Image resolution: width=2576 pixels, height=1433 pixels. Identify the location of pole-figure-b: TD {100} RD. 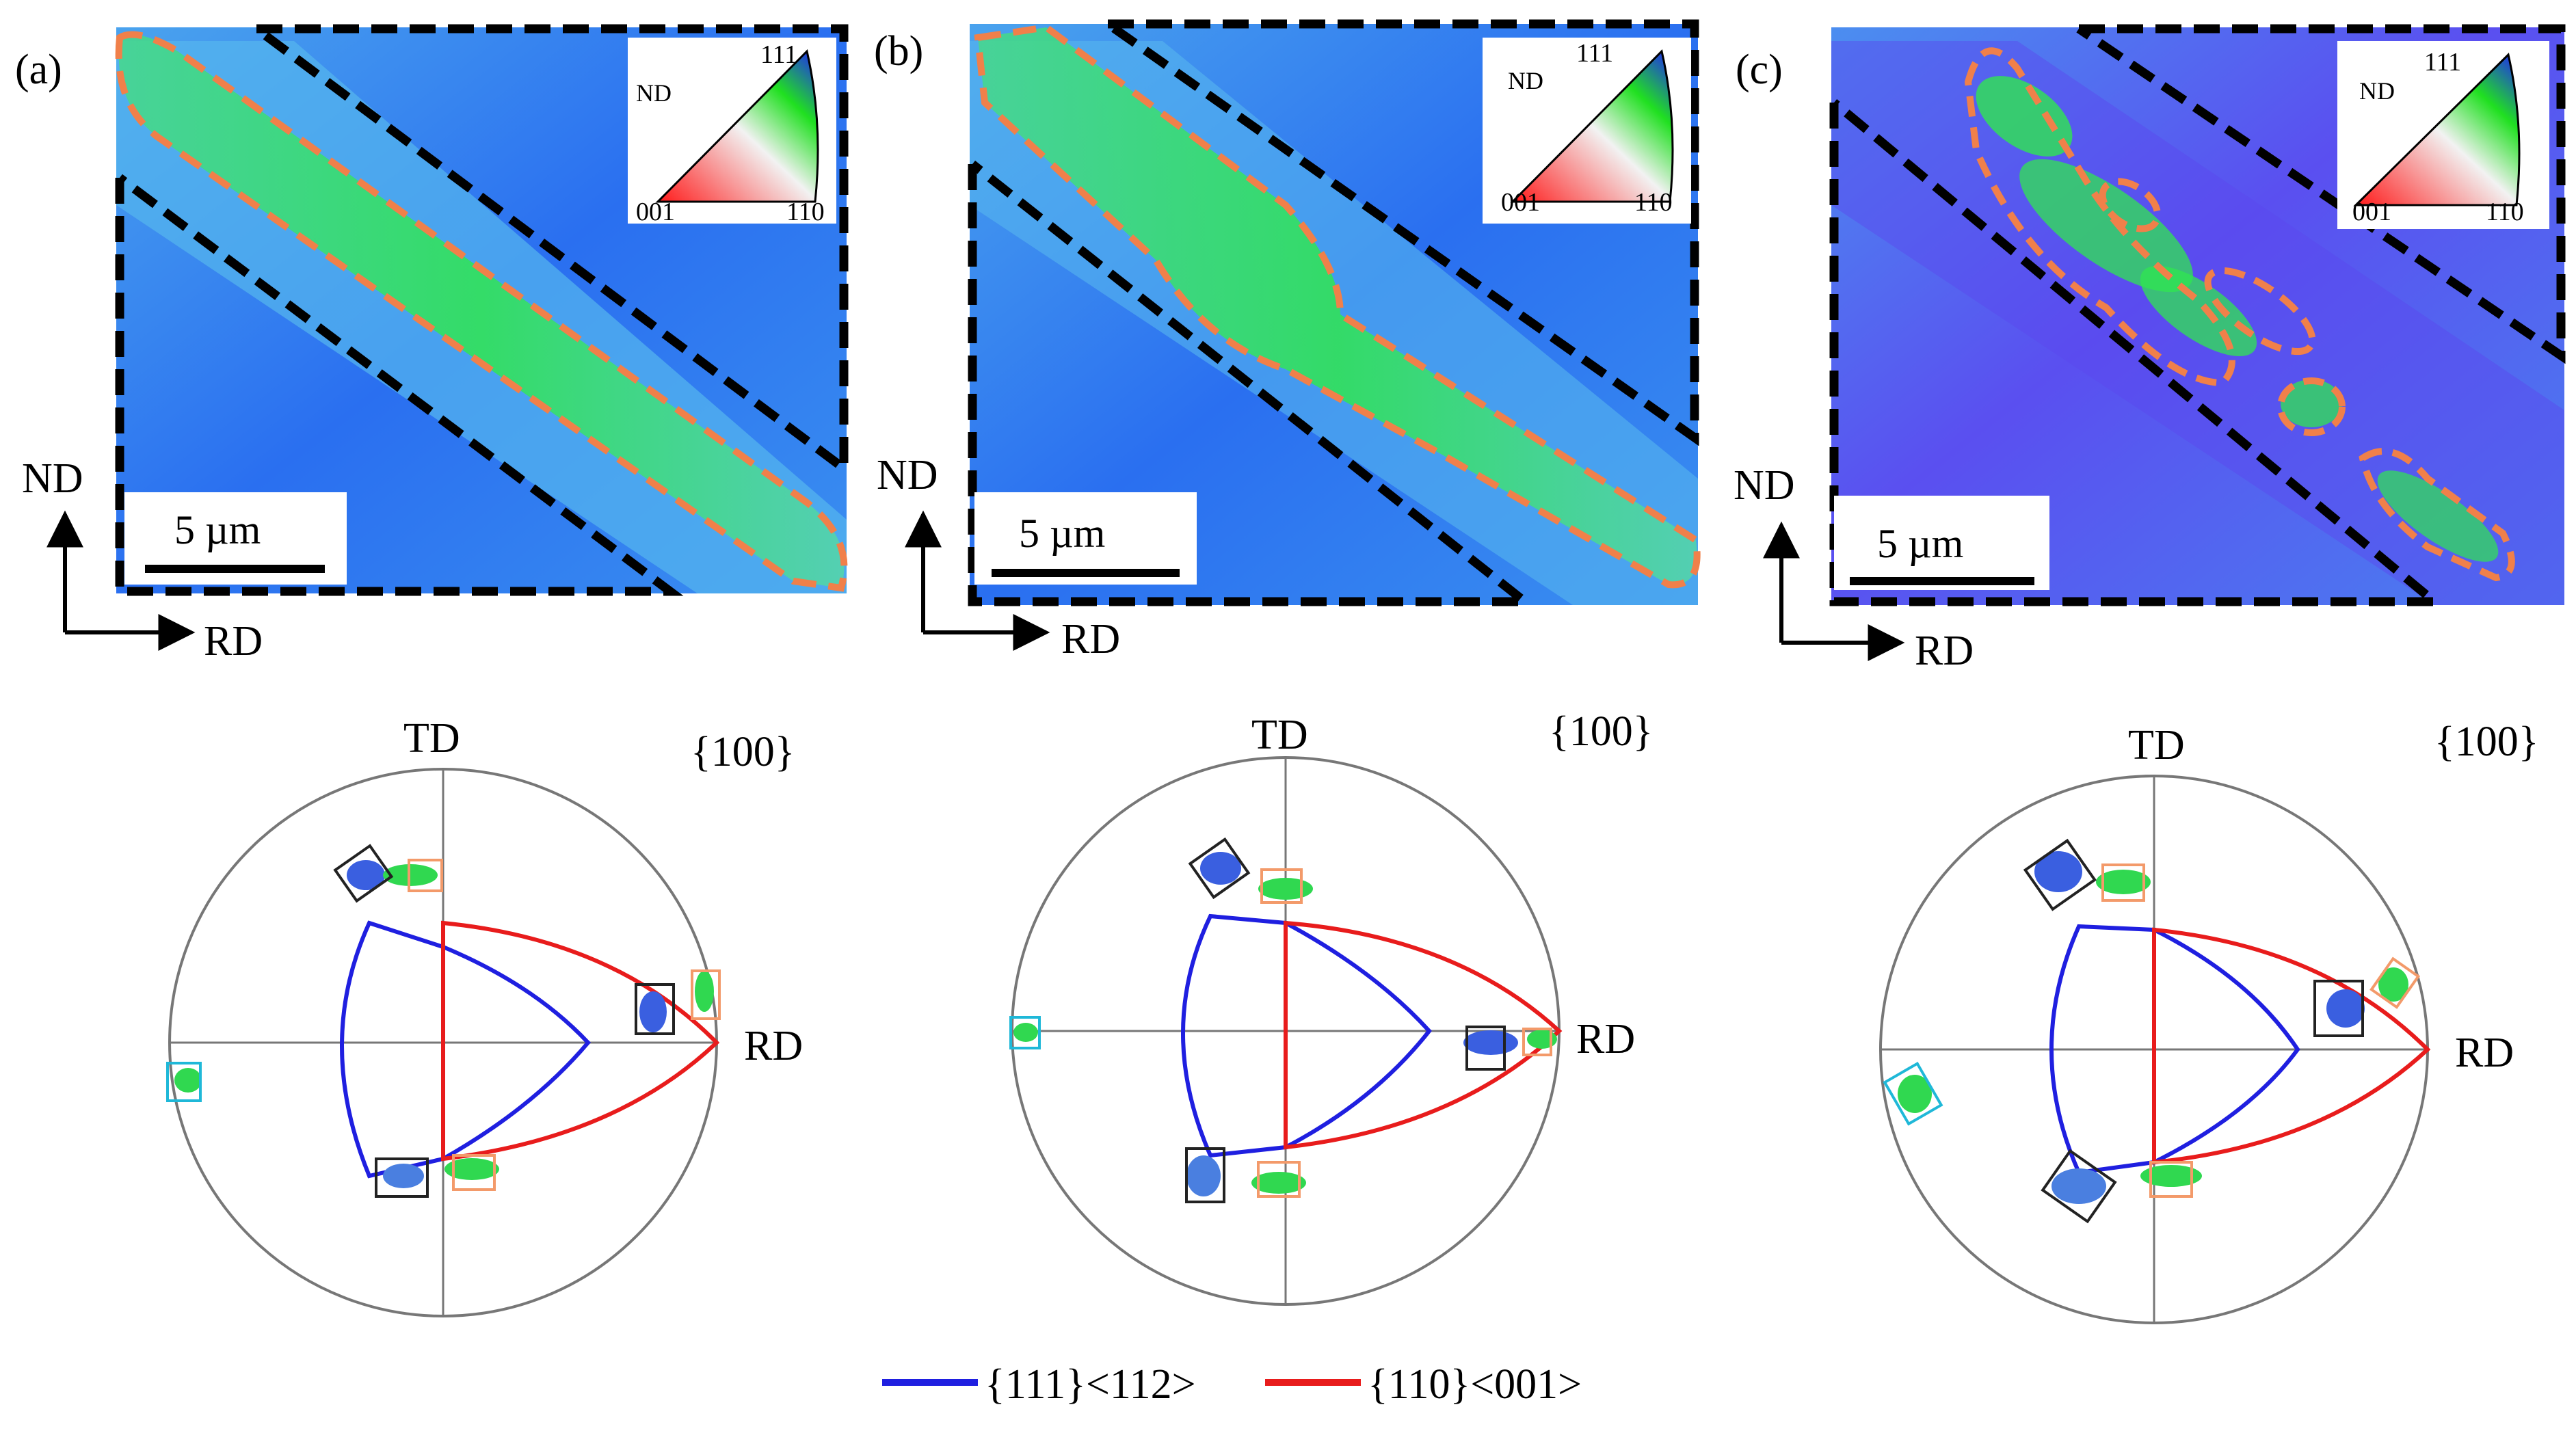
(1331, 1007).